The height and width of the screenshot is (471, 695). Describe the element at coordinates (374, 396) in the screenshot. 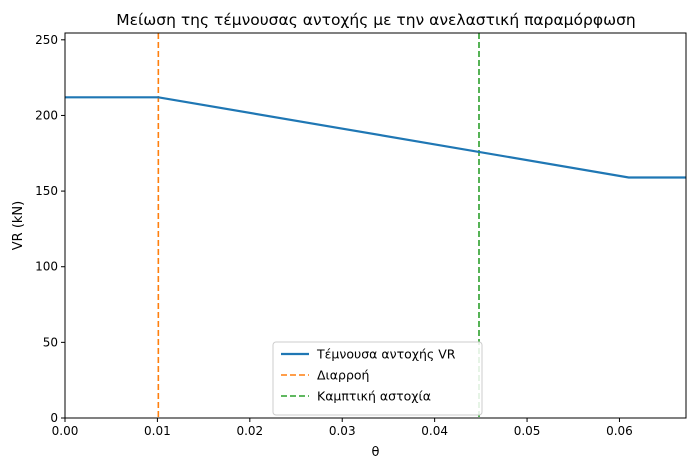

I see `legend-label: Καμπτική αστοχία` at that location.